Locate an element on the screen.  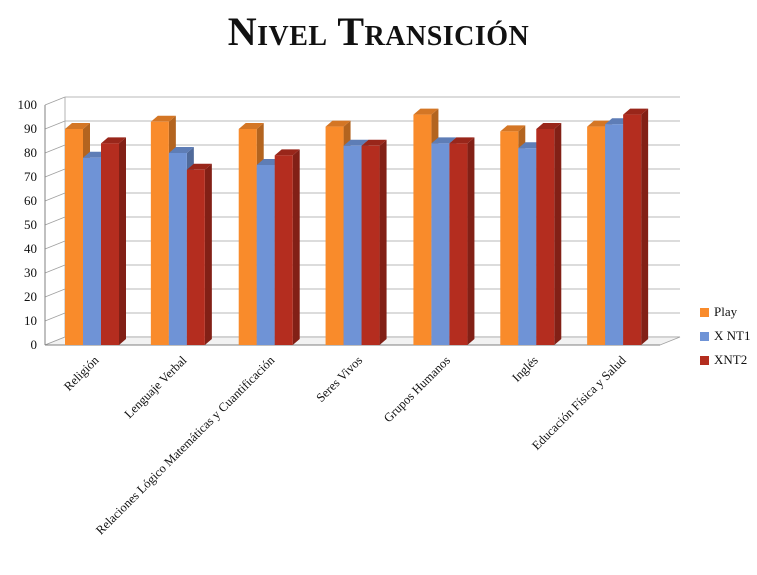
legend-item: Play is located at coordinates (725, 312).